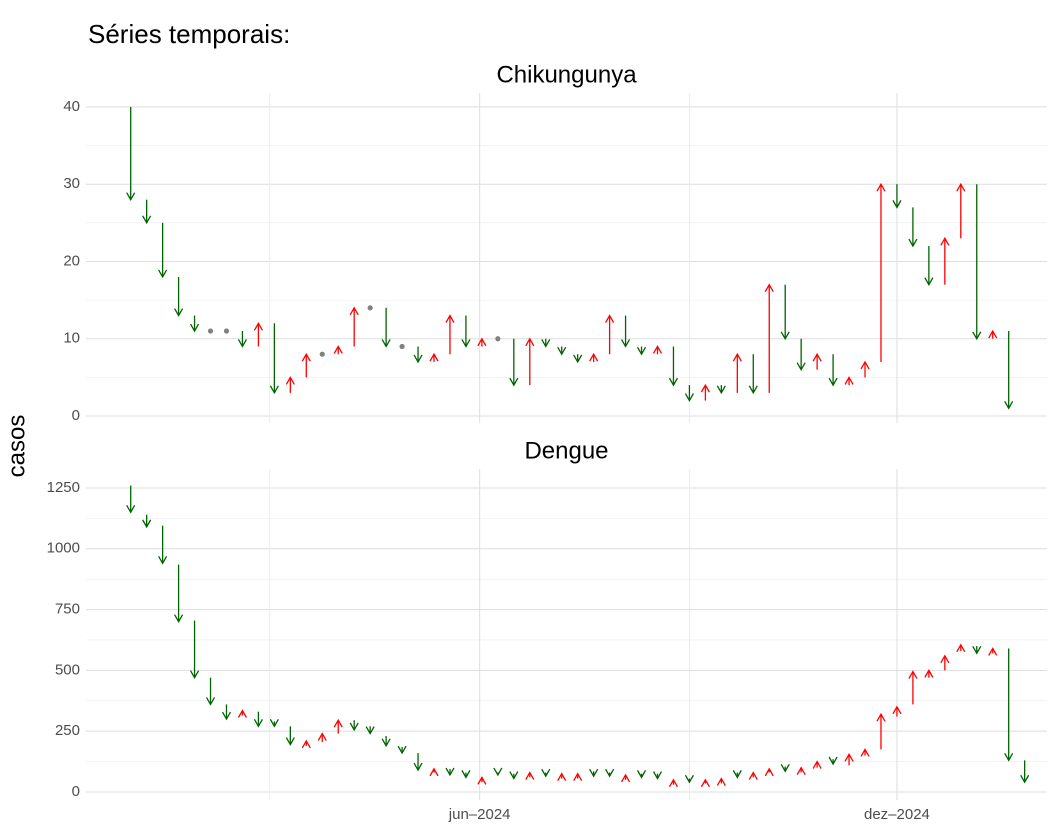  I want to click on y-tick-label: 1250, so click(63, 487).